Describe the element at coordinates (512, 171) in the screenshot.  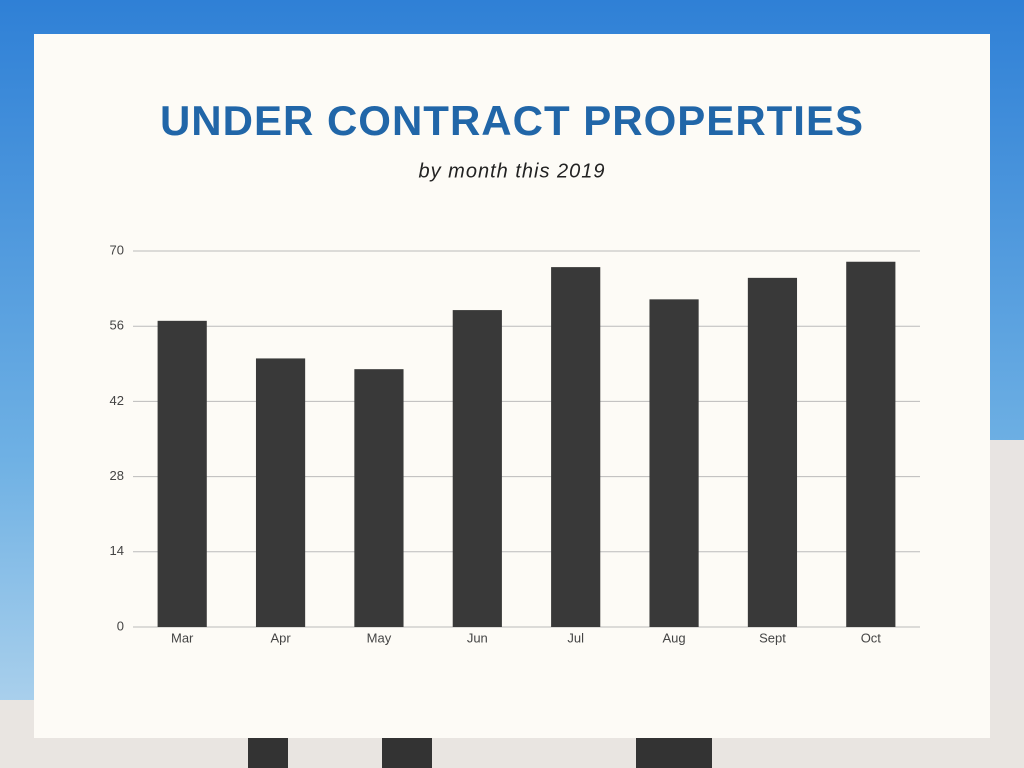
I see `chart-subtitle: by month this 2019` at that location.